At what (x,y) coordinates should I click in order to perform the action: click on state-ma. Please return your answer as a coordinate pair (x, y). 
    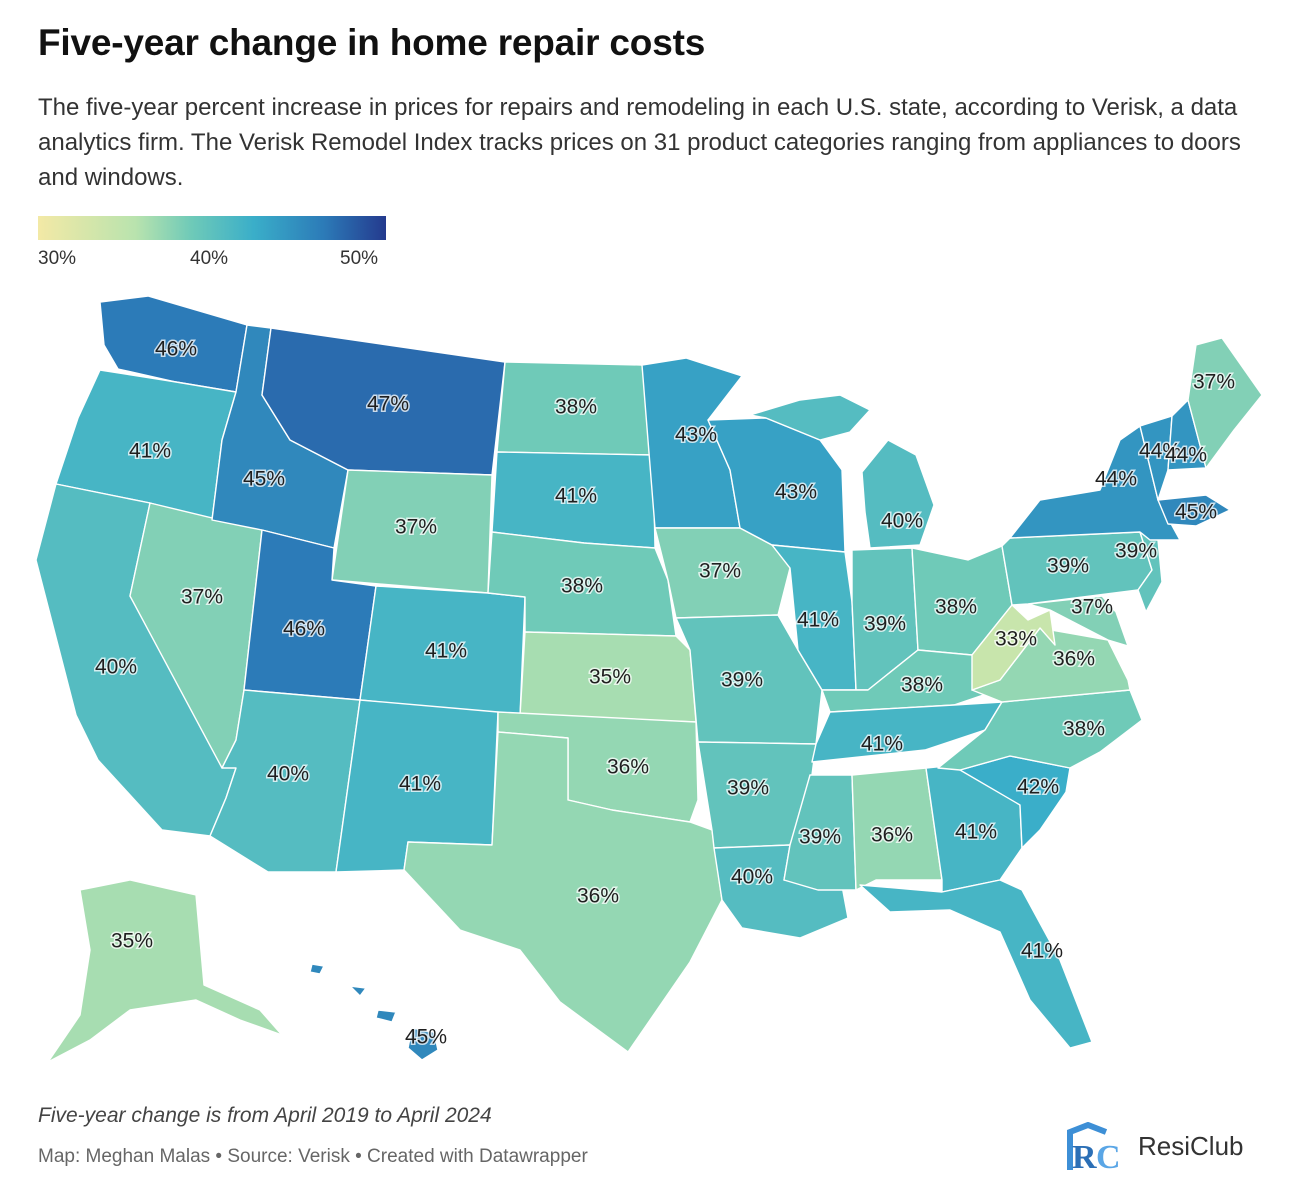
    Looking at the image, I should click on (1194, 510).